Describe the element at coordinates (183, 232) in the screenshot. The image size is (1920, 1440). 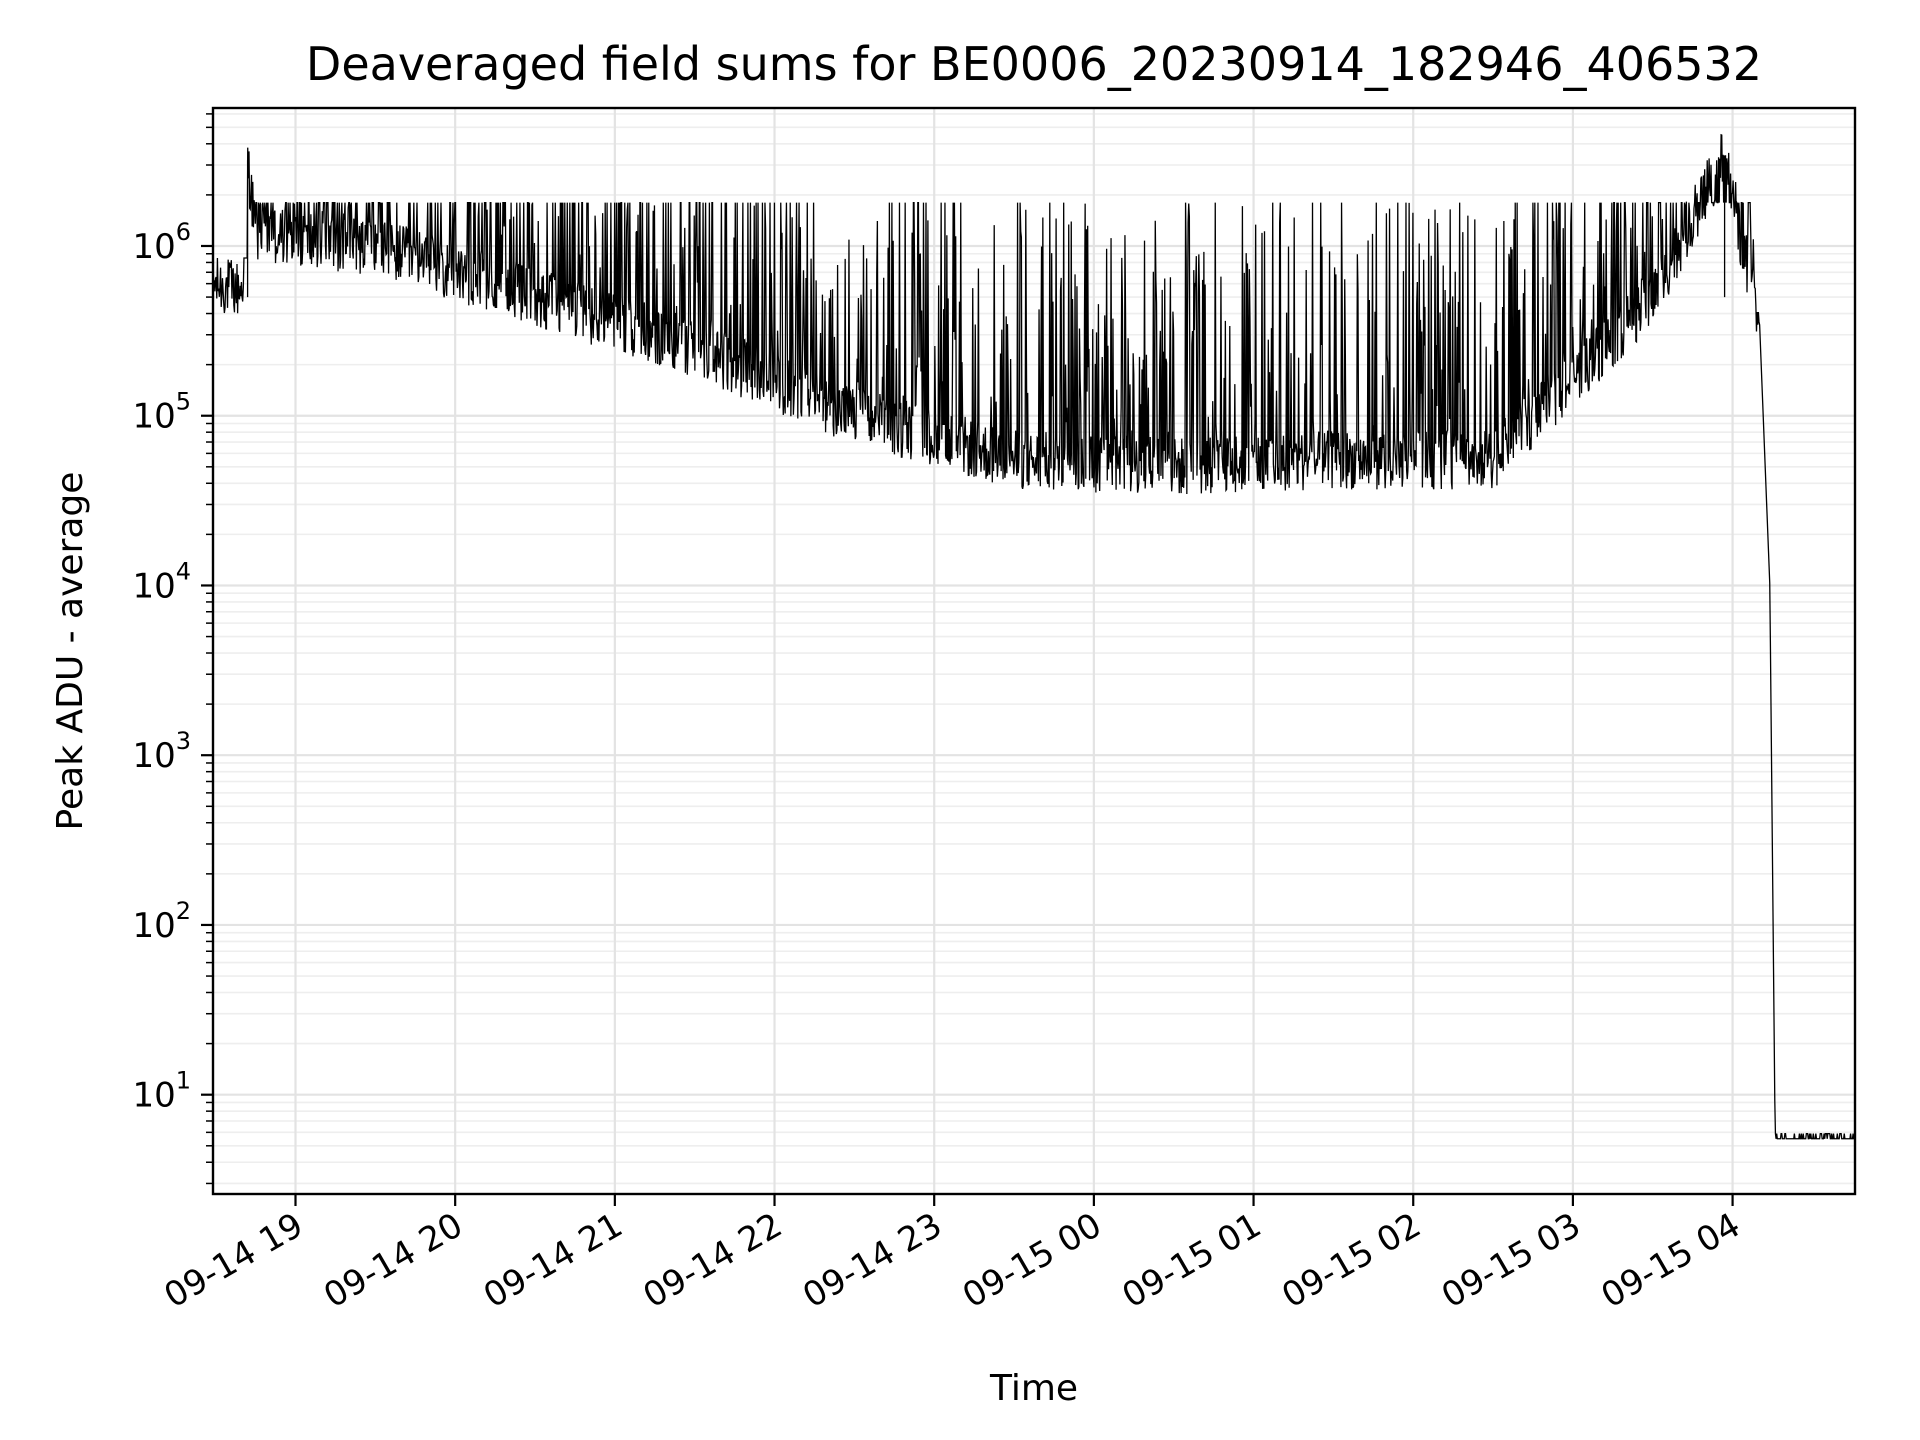
I see `y-tick-label-exponent: 6` at that location.